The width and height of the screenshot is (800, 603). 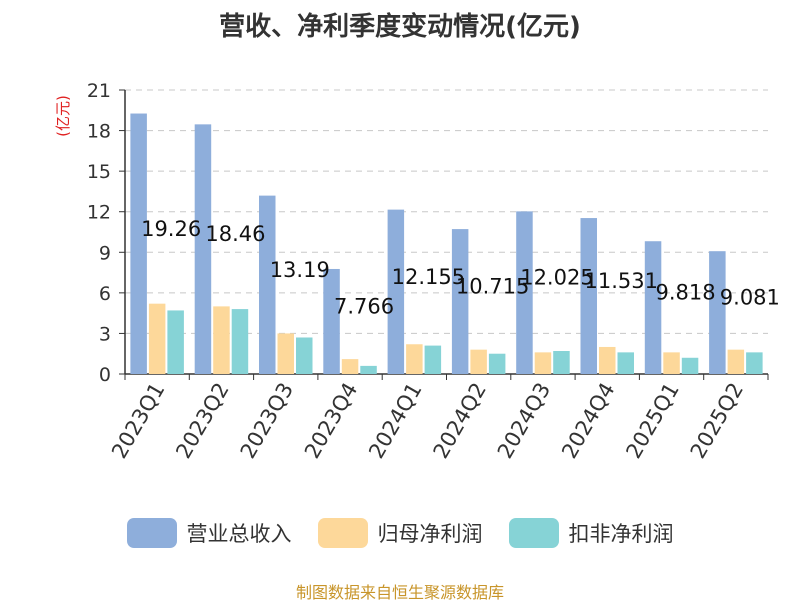 What do you see at coordinates (99, 132) in the screenshot?
I see `y-tick-label: 18` at bounding box center [99, 132].